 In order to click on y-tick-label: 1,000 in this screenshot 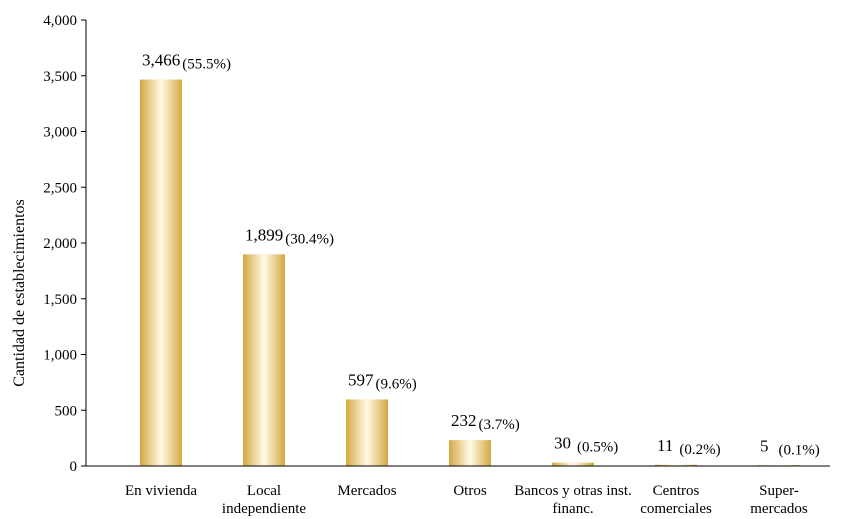, I will do `click(60, 356)`.